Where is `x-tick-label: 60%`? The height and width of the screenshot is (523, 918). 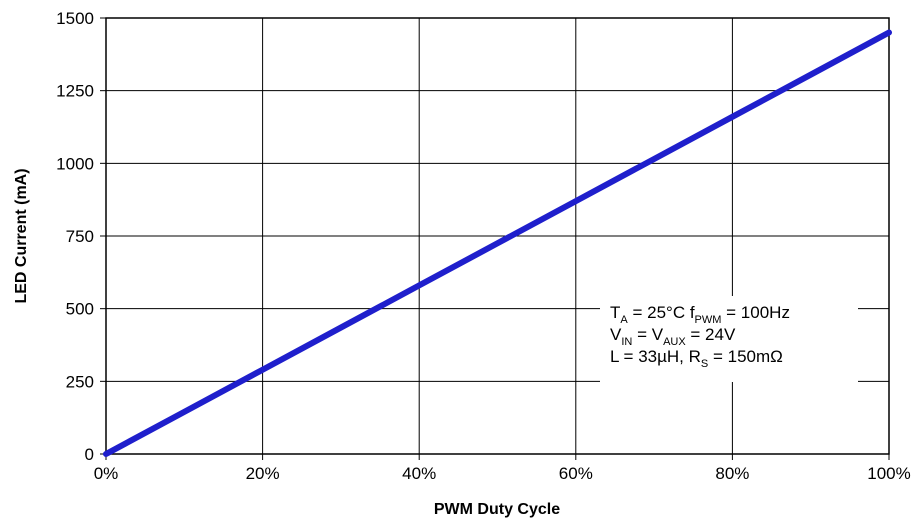
x-tick-label: 60% is located at coordinates (576, 473).